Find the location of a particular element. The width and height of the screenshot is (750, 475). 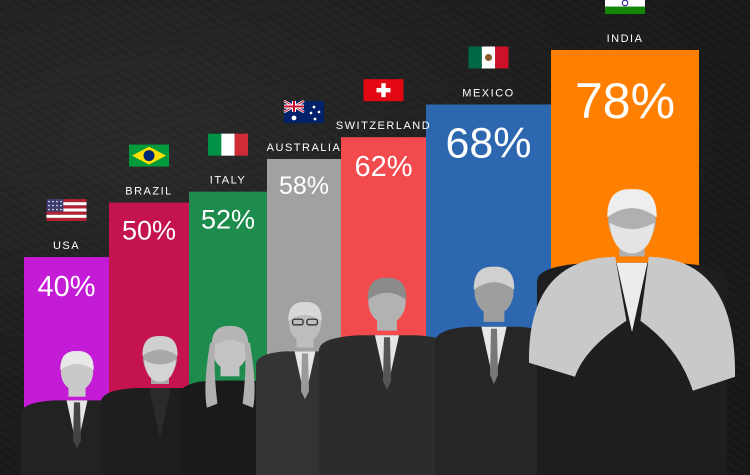

category-label-switzerland: SWITZERLAND is located at coordinates (383, 126).